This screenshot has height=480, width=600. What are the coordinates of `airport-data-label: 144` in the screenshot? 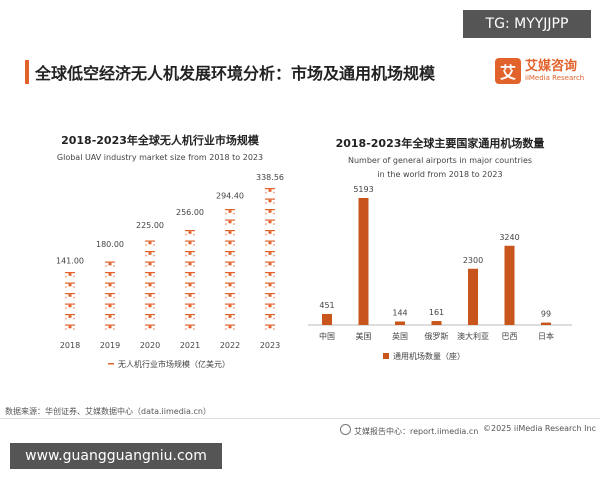 It's located at (399, 312).